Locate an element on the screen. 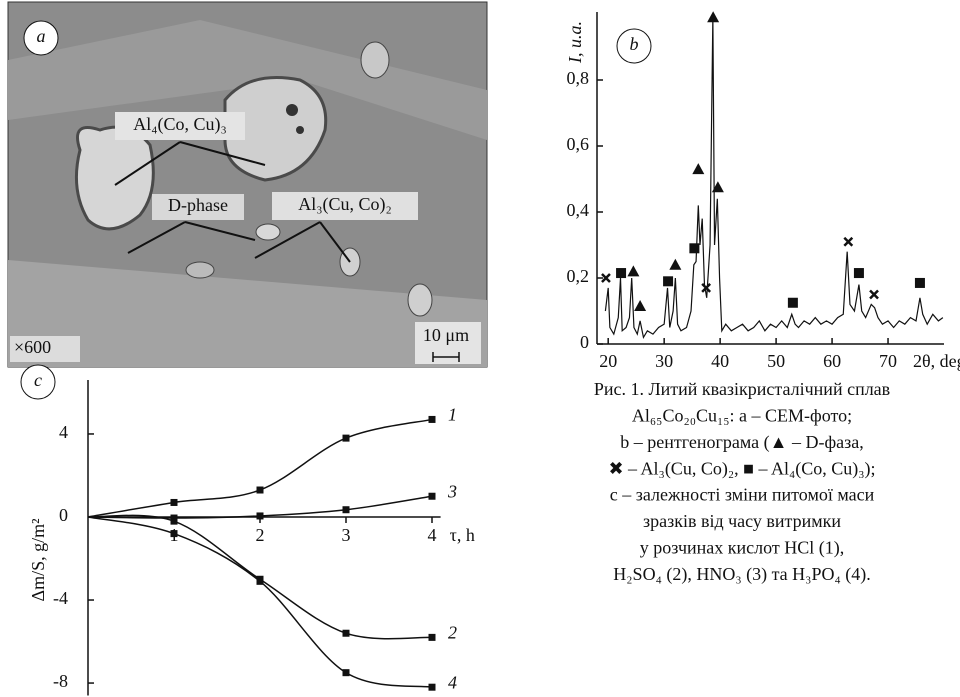  x-tick-label: 20 is located at coordinates (608, 361).